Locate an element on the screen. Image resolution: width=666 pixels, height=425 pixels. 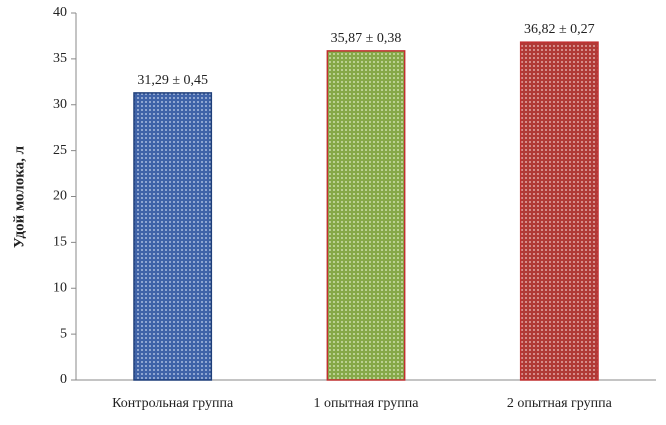
data-labels: 31,29 ± 0,45 35,87 ± 0,38 36,82 ± 0,27 is located at coordinates (365, 55).